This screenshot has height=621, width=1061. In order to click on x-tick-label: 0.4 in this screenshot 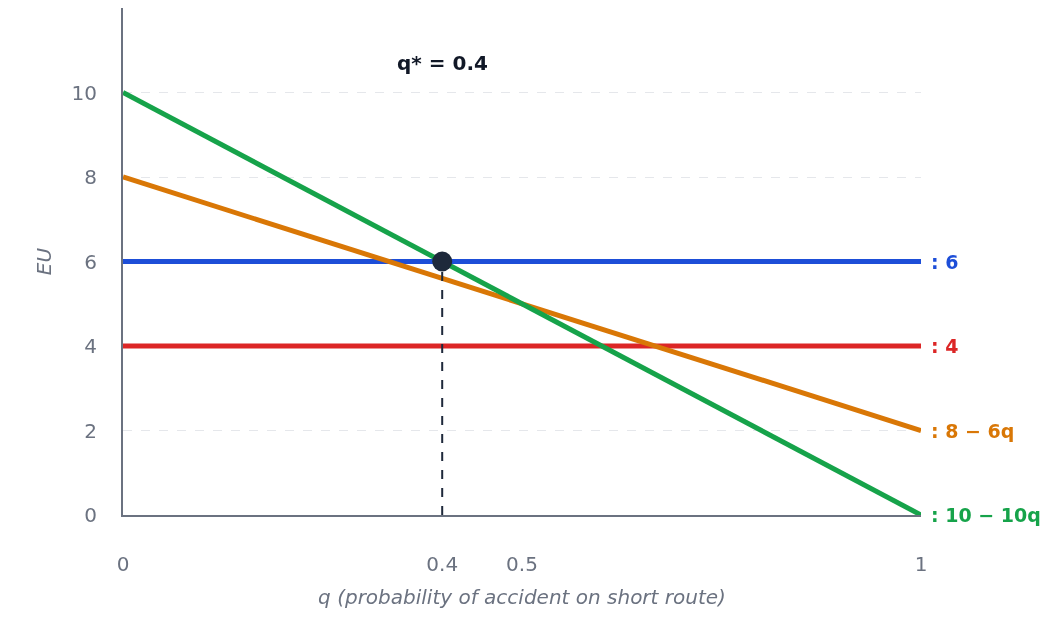, I will do `click(442, 564)`.